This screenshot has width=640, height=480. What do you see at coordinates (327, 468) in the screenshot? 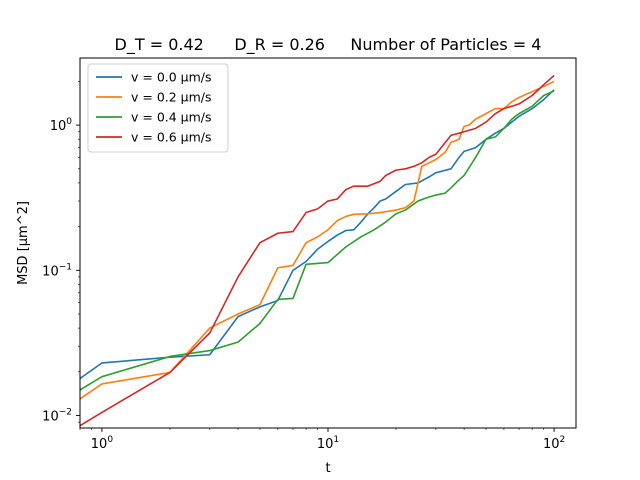
I see `x-axis-label: t` at bounding box center [327, 468].